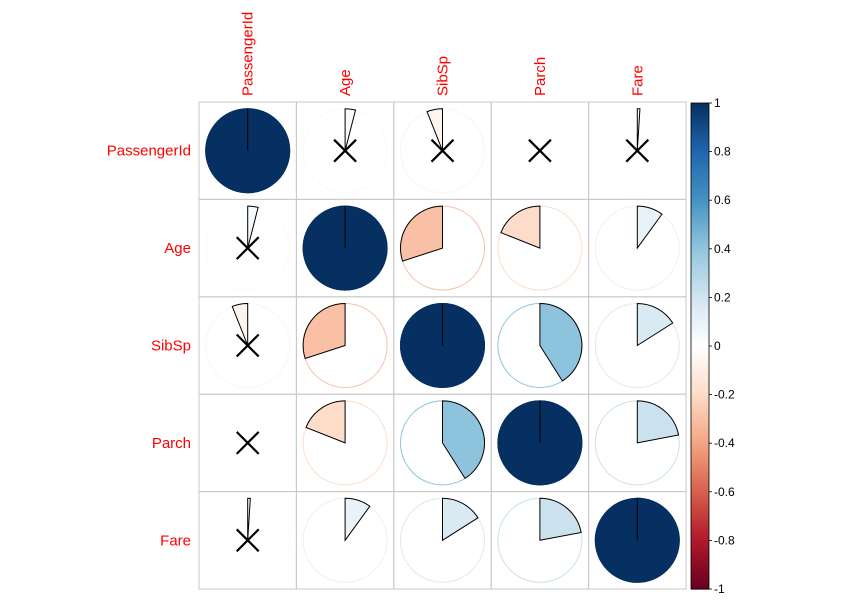 The height and width of the screenshot is (600, 845). Describe the element at coordinates (171, 346) in the screenshot. I see `row-label-sibsp: SibSp` at that location.